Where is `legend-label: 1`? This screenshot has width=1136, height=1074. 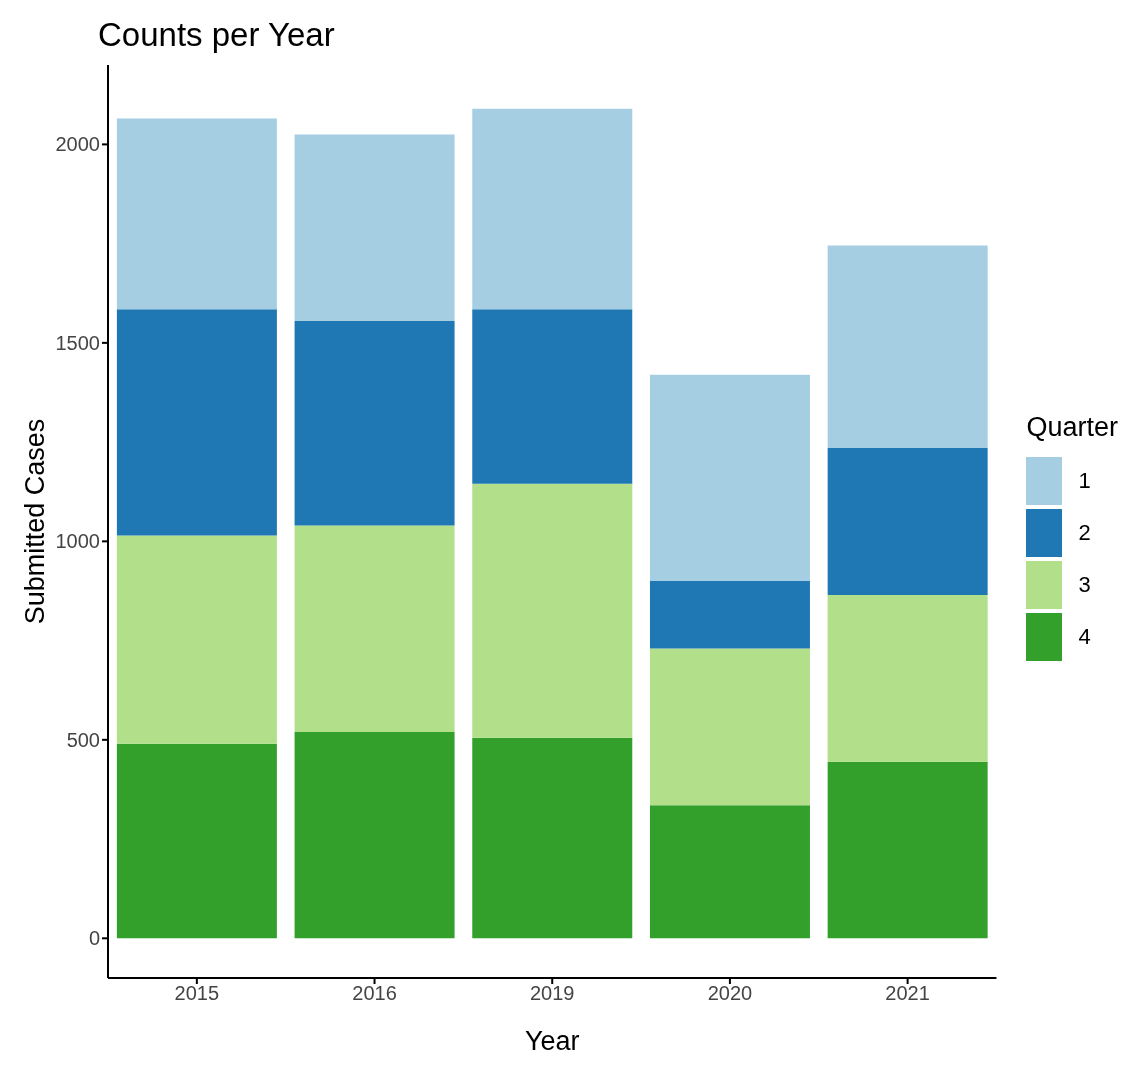 legend-label: 1 is located at coordinates (1084, 480).